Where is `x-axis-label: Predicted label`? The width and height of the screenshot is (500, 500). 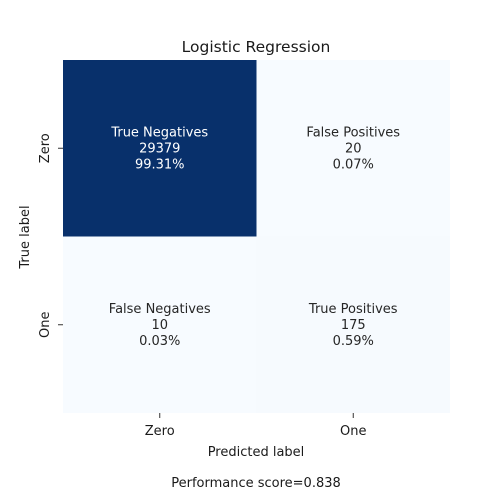 x-axis-label: Predicted label is located at coordinates (256, 452).